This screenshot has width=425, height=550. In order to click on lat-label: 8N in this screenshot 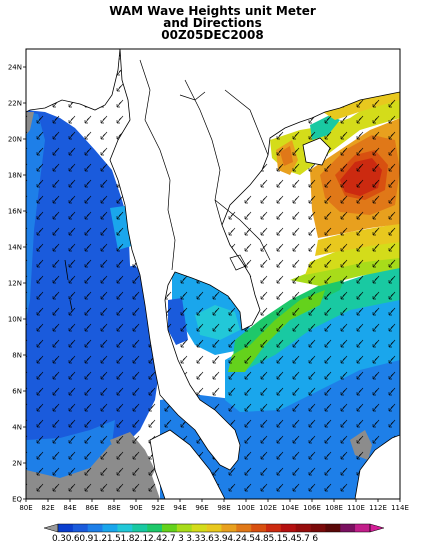, I will do `click(17, 356)`.